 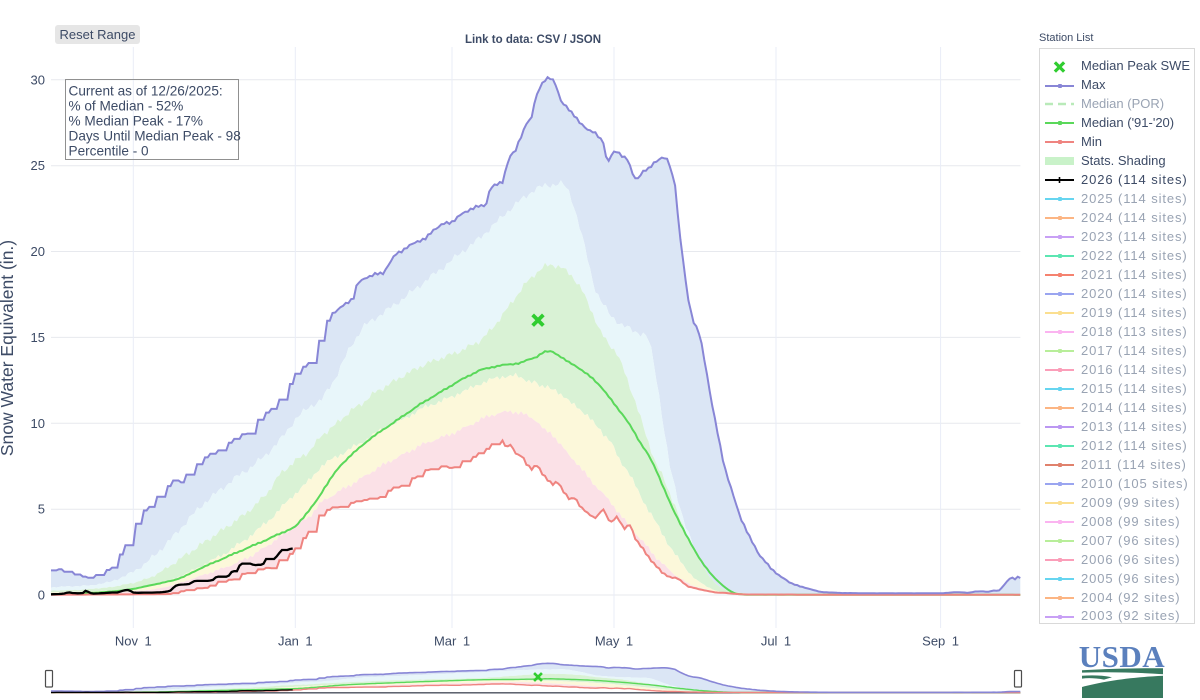 What do you see at coordinates (38, 79) in the screenshot?
I see `svg-text: 30` at bounding box center [38, 79].